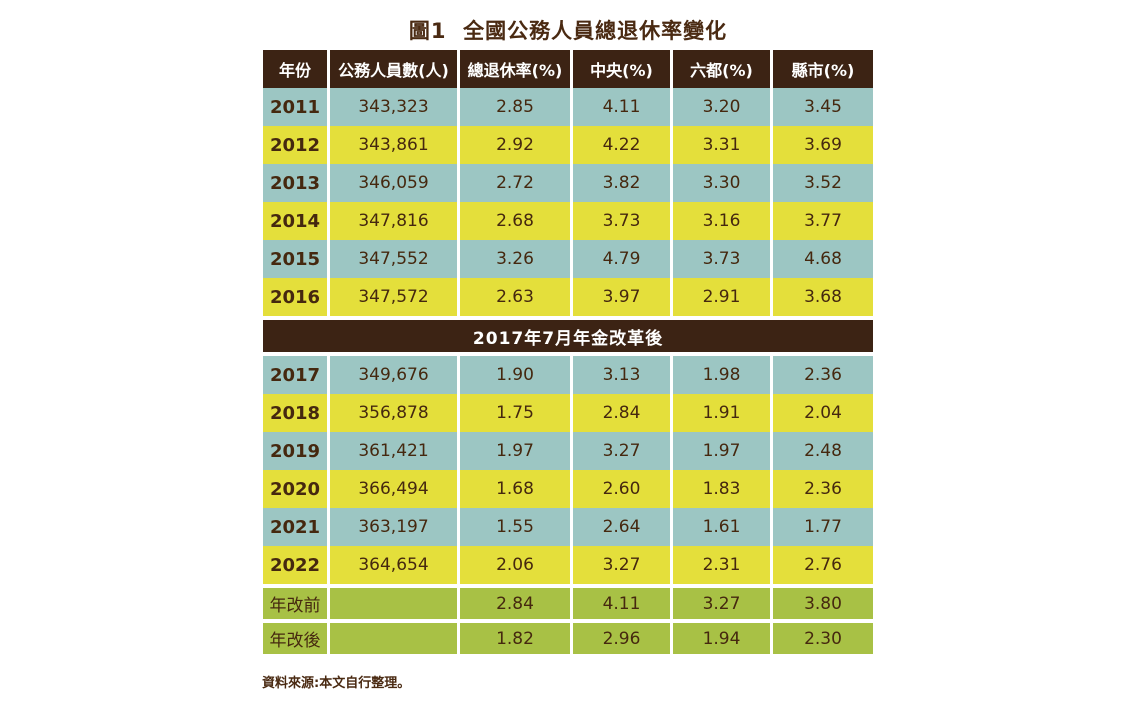  What do you see at coordinates (721, 259) in the screenshot?
I see `value-cell: 3.73` at bounding box center [721, 259].